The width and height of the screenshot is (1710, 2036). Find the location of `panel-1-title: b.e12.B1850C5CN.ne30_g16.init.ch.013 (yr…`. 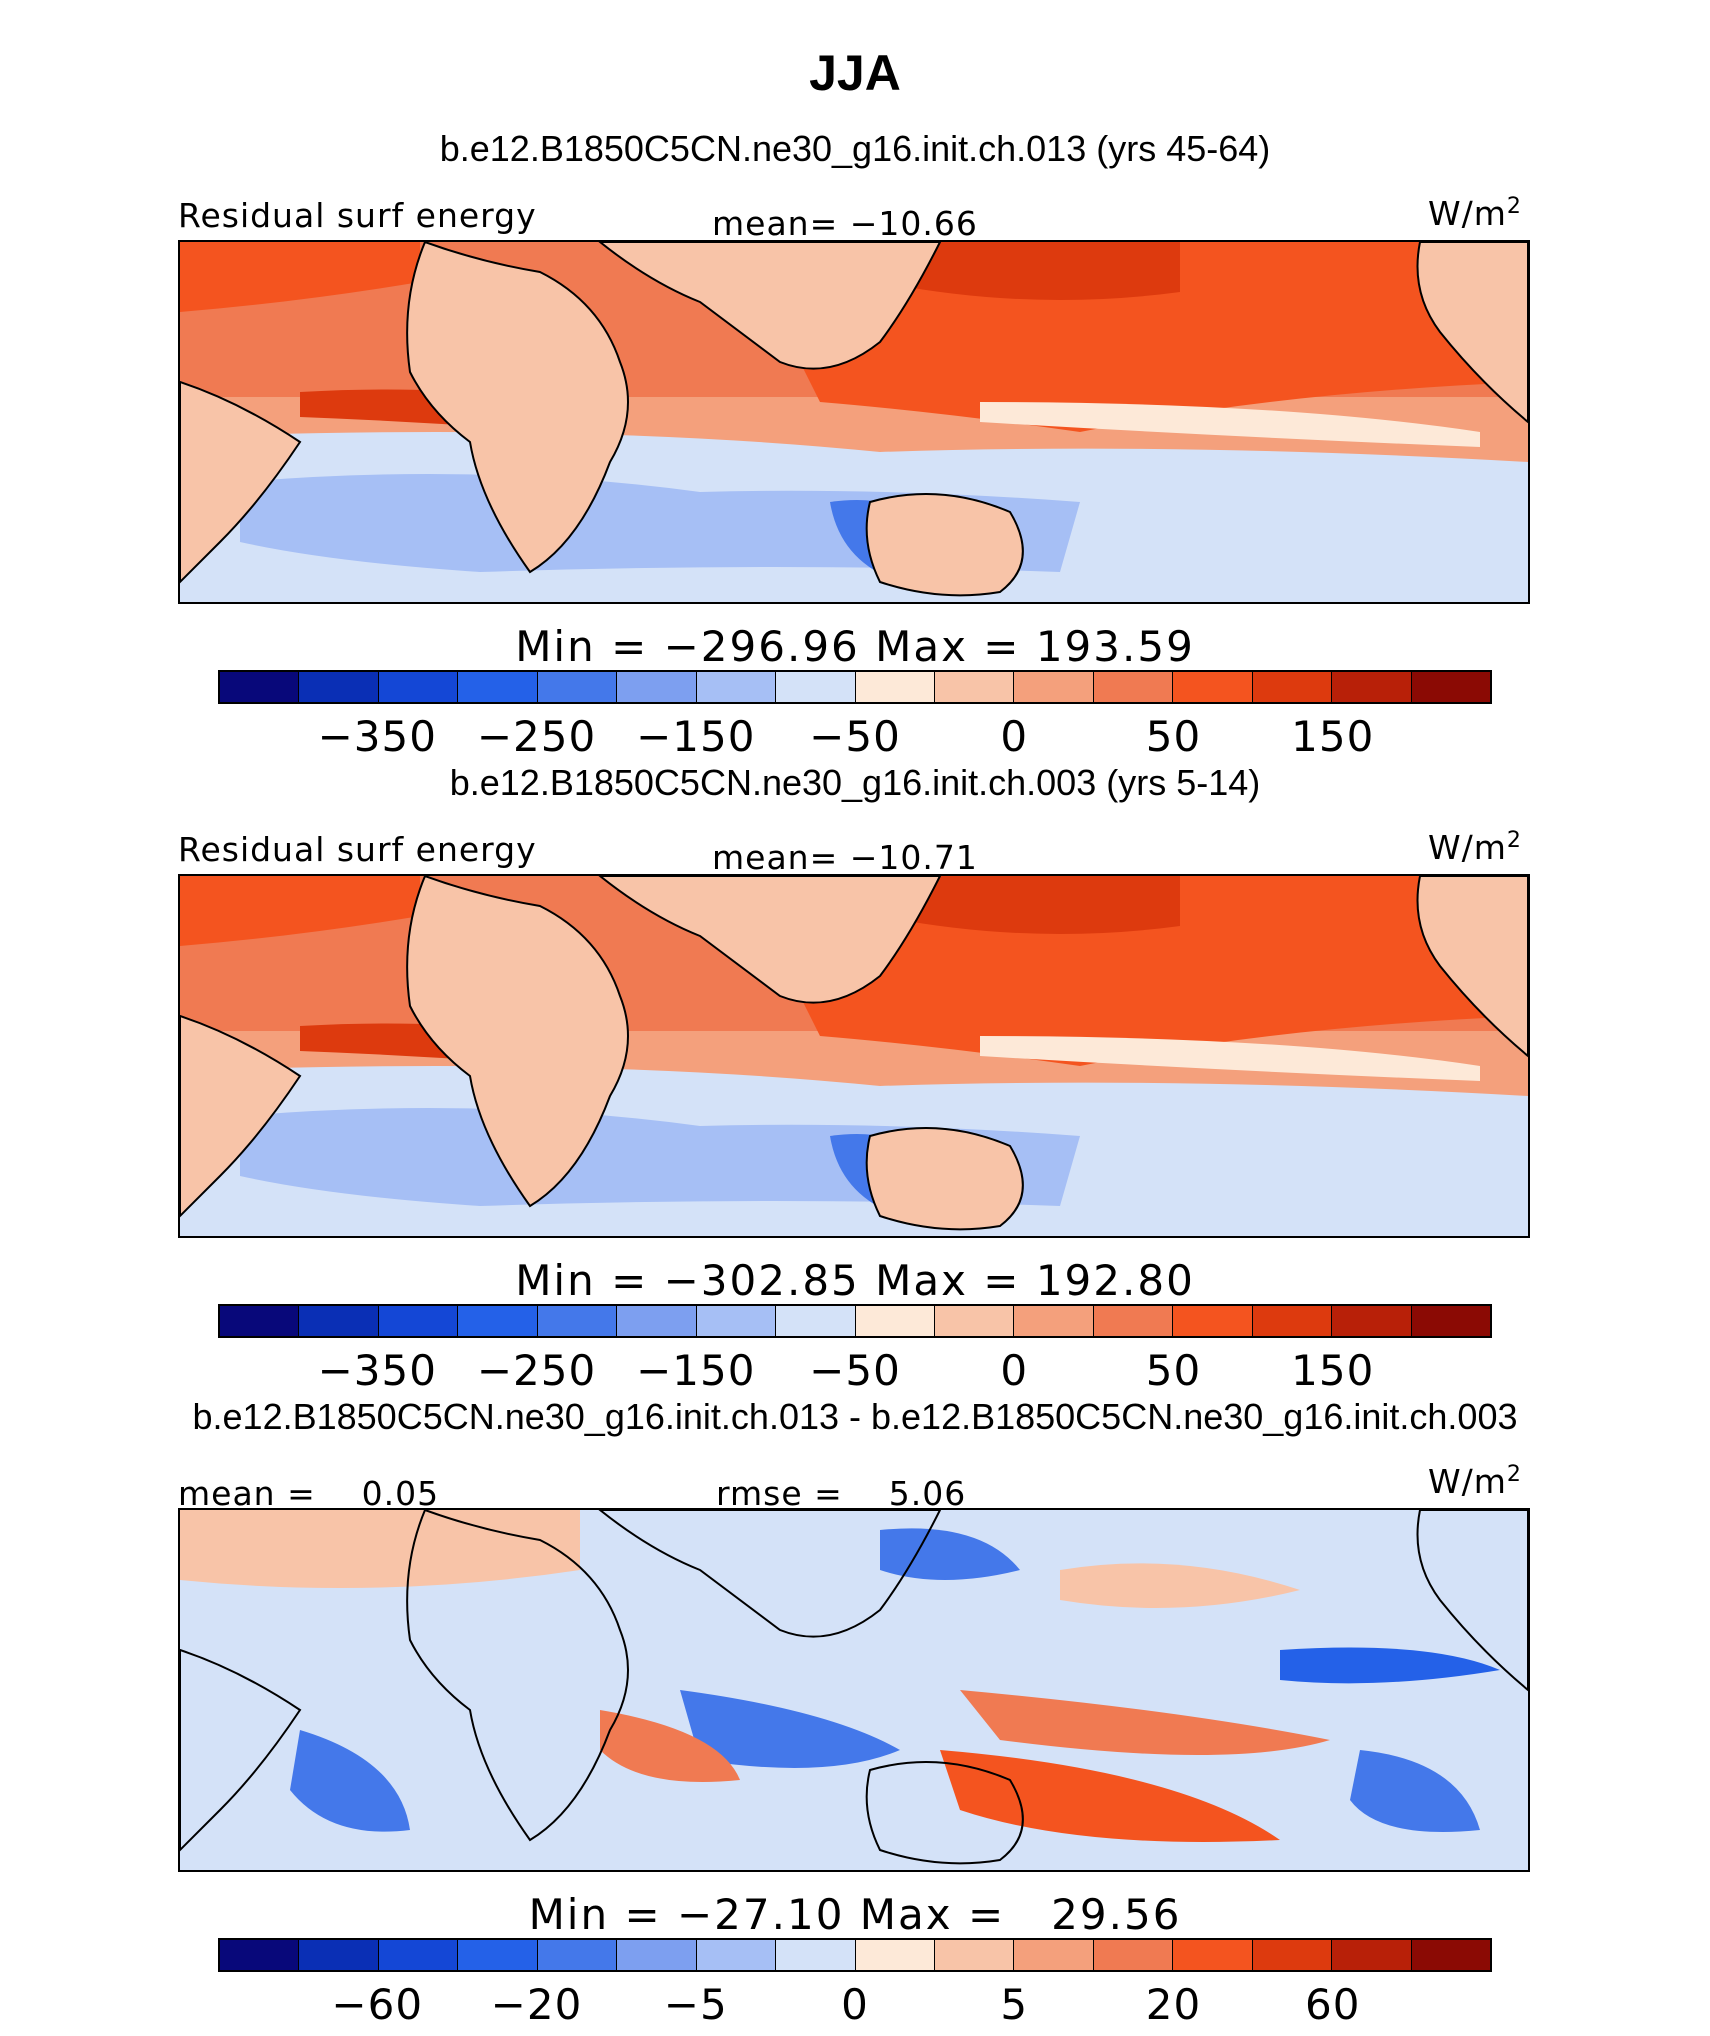

panel-1-title: b.e12.B1850C5CN.ne30_g16.init.ch.013 (yr… is located at coordinates (855, 148).